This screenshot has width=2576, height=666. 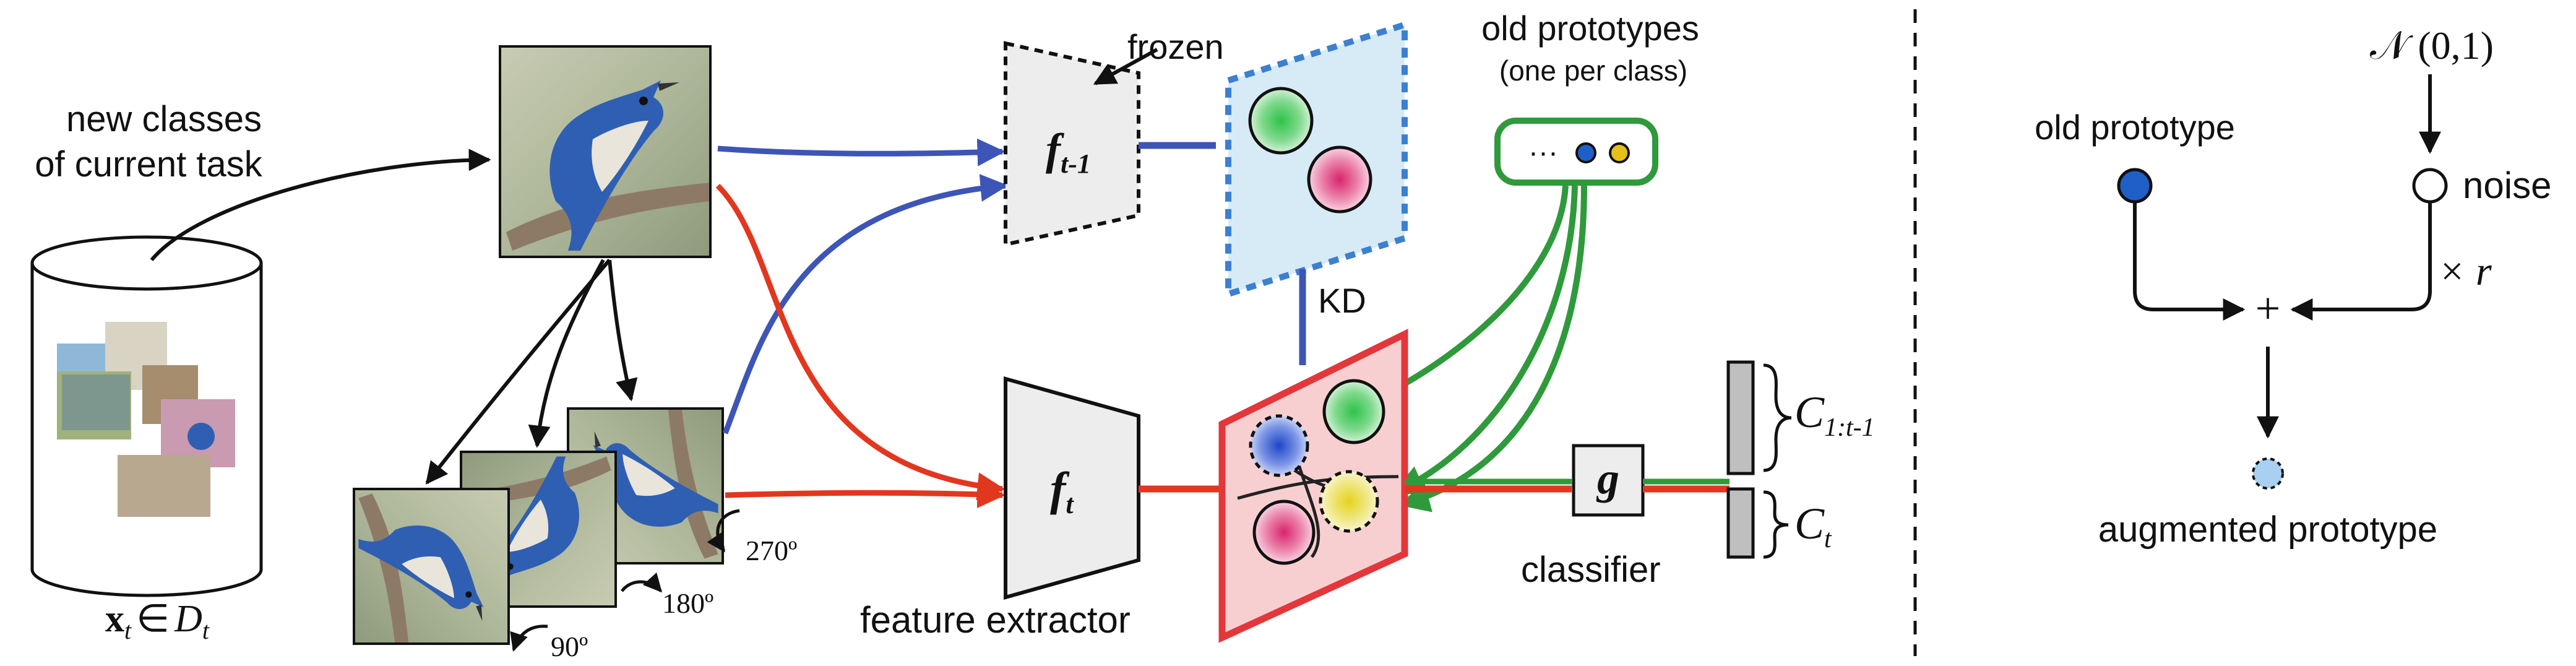 What do you see at coordinates (2465, 272) in the screenshot?
I see `scale-label: × r` at bounding box center [2465, 272].